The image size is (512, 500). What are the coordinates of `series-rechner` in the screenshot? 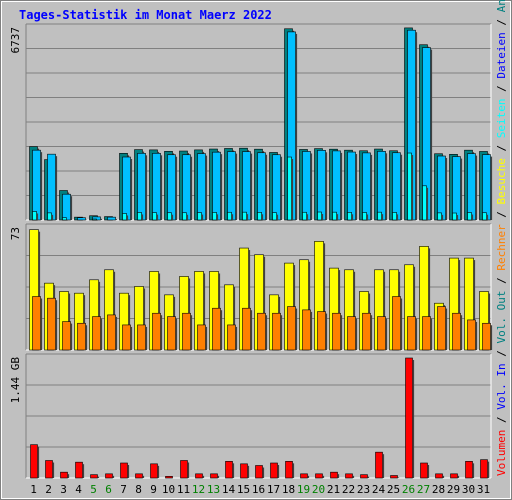 It's located at (262, 323).